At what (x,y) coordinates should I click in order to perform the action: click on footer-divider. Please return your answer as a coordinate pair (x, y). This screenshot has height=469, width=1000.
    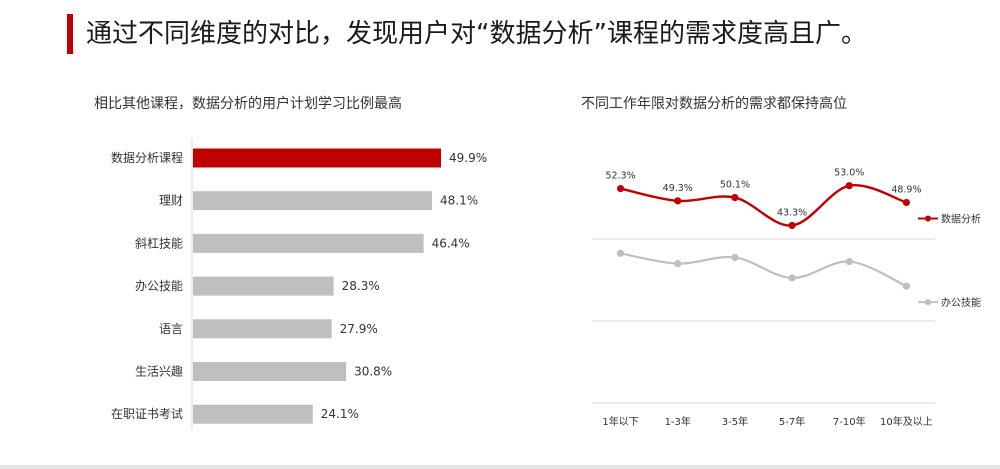
    Looking at the image, I should click on (500, 467).